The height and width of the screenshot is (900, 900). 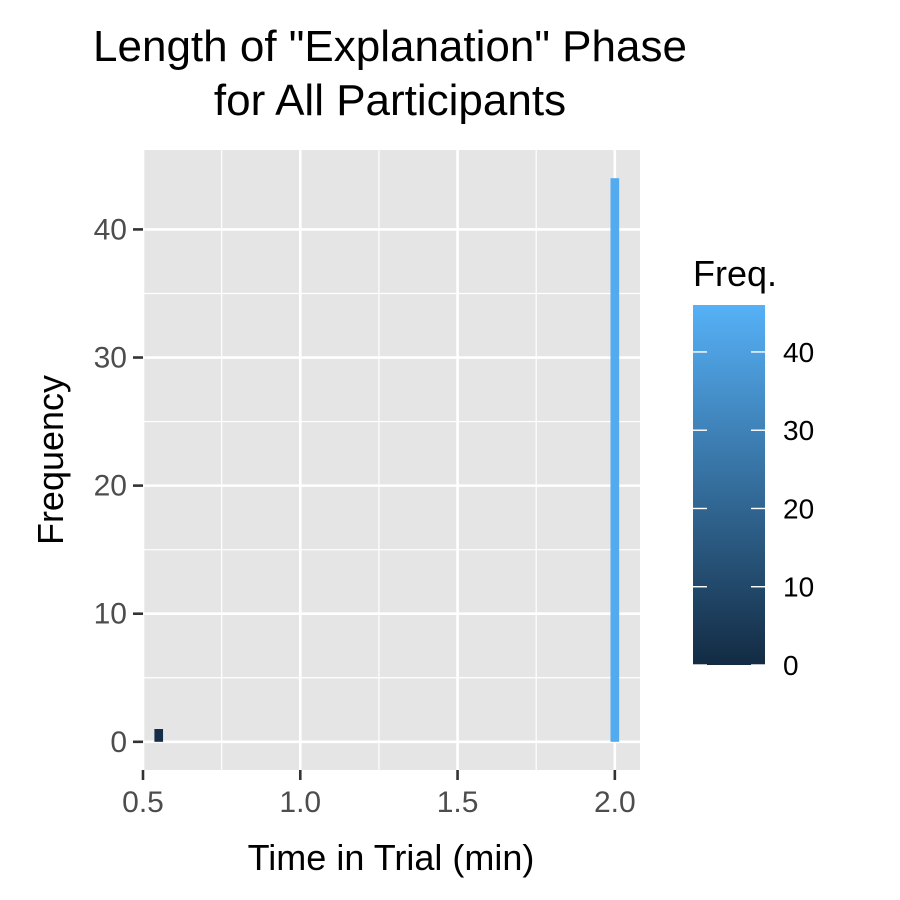 I want to click on y-tick-label: 40, so click(x=110, y=229).